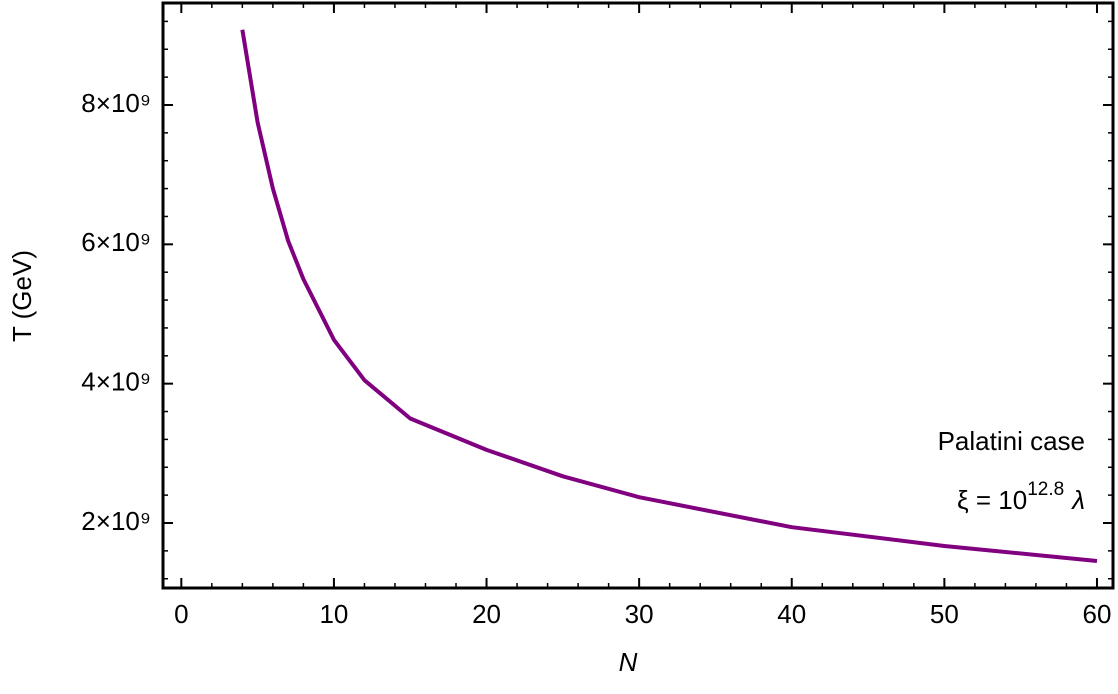 This screenshot has height=694, width=1118. I want to click on x-tick-label: 0, so click(181, 614).